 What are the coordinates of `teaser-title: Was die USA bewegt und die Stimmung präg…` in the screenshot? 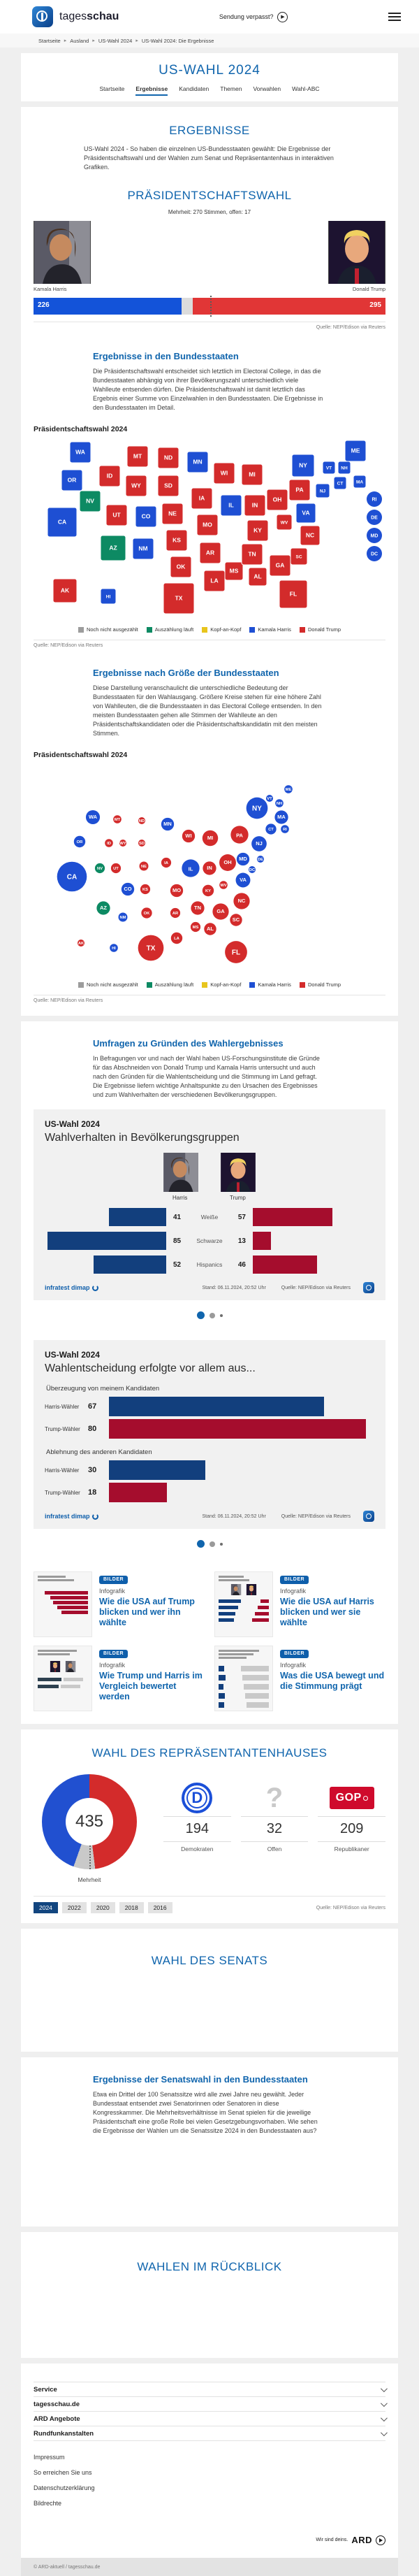 It's located at (332, 1681).